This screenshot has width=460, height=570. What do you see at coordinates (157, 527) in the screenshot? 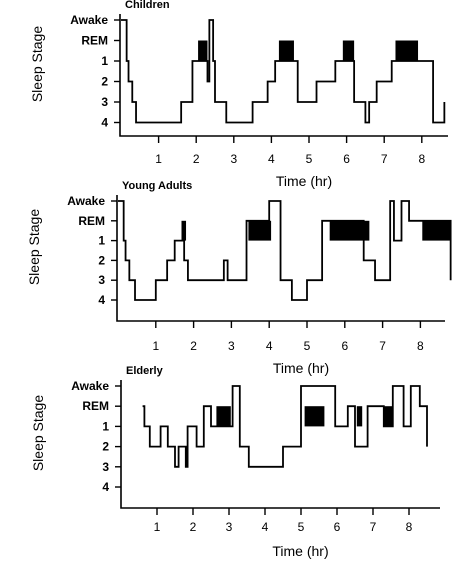
I see `panel-2-x-tick-label: 1` at bounding box center [157, 527].